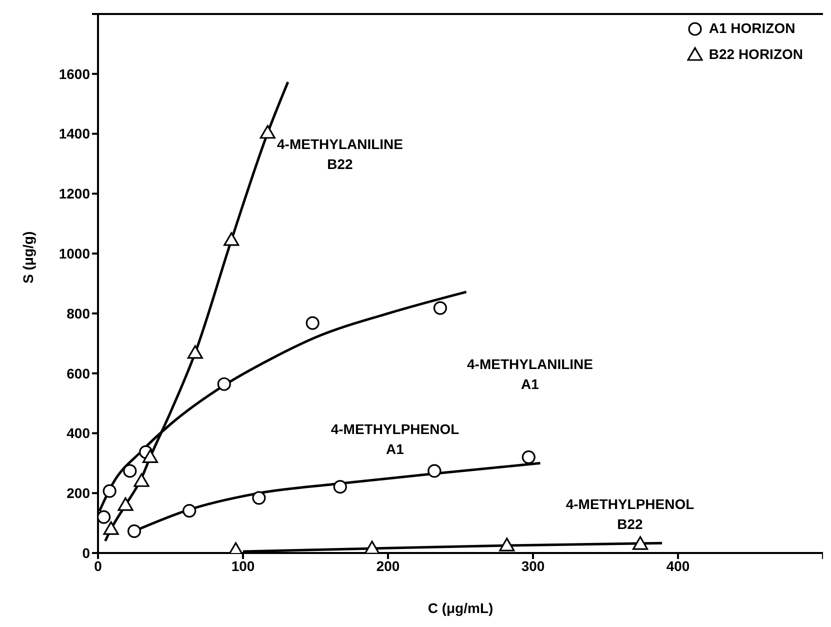  What do you see at coordinates (74, 194) in the screenshot?
I see `y-tick-label: 1200` at bounding box center [74, 194].